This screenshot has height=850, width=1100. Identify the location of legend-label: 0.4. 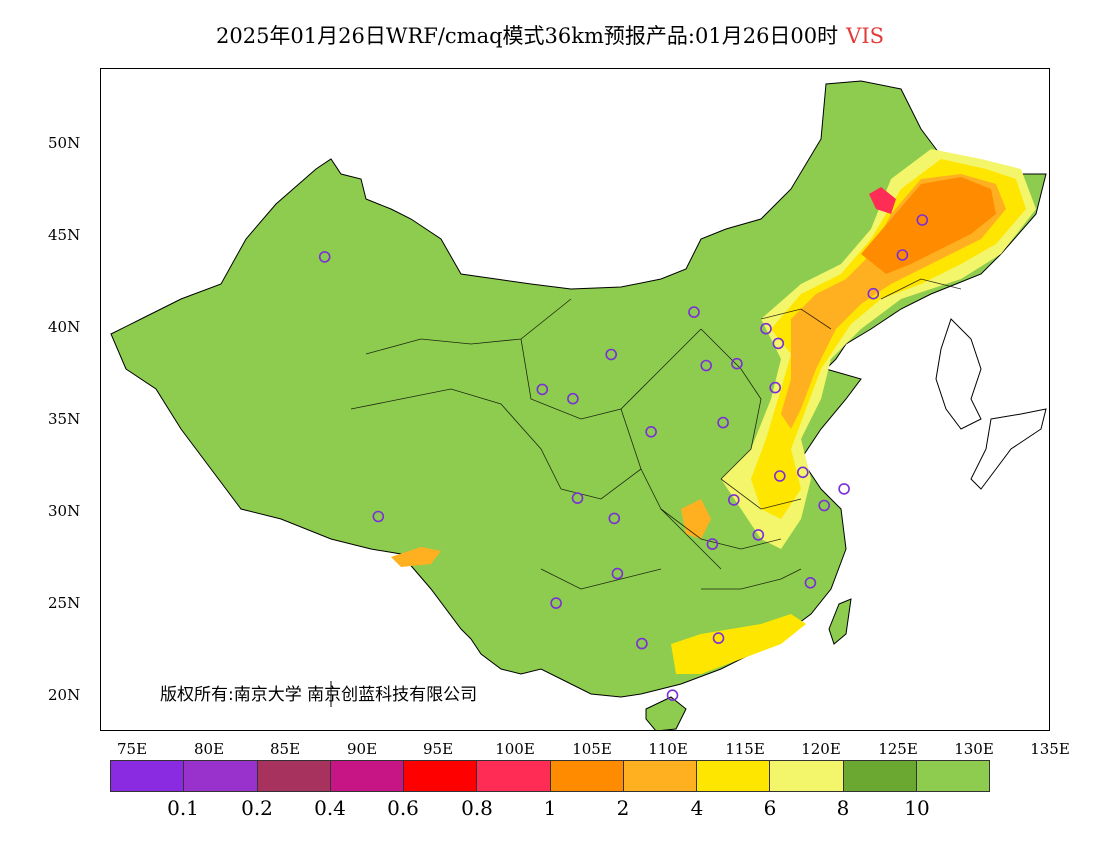
(330, 808).